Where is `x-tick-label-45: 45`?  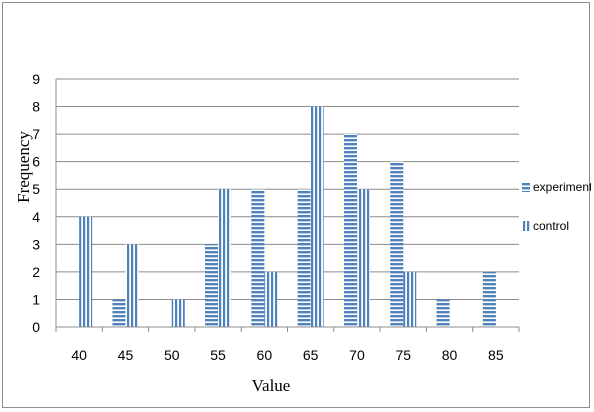
x-tick-label-45: 45 is located at coordinates (126, 355).